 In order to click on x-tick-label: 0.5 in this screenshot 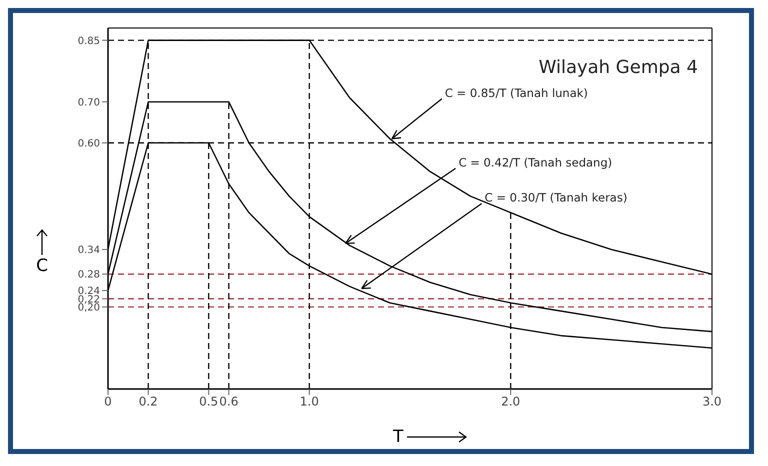, I will do `click(208, 401)`.